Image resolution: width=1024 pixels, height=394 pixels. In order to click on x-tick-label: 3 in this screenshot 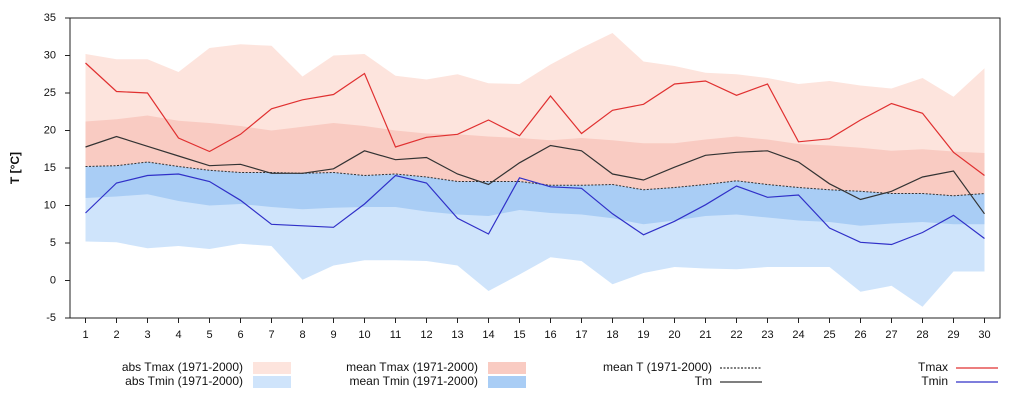, I will do `click(147, 335)`.